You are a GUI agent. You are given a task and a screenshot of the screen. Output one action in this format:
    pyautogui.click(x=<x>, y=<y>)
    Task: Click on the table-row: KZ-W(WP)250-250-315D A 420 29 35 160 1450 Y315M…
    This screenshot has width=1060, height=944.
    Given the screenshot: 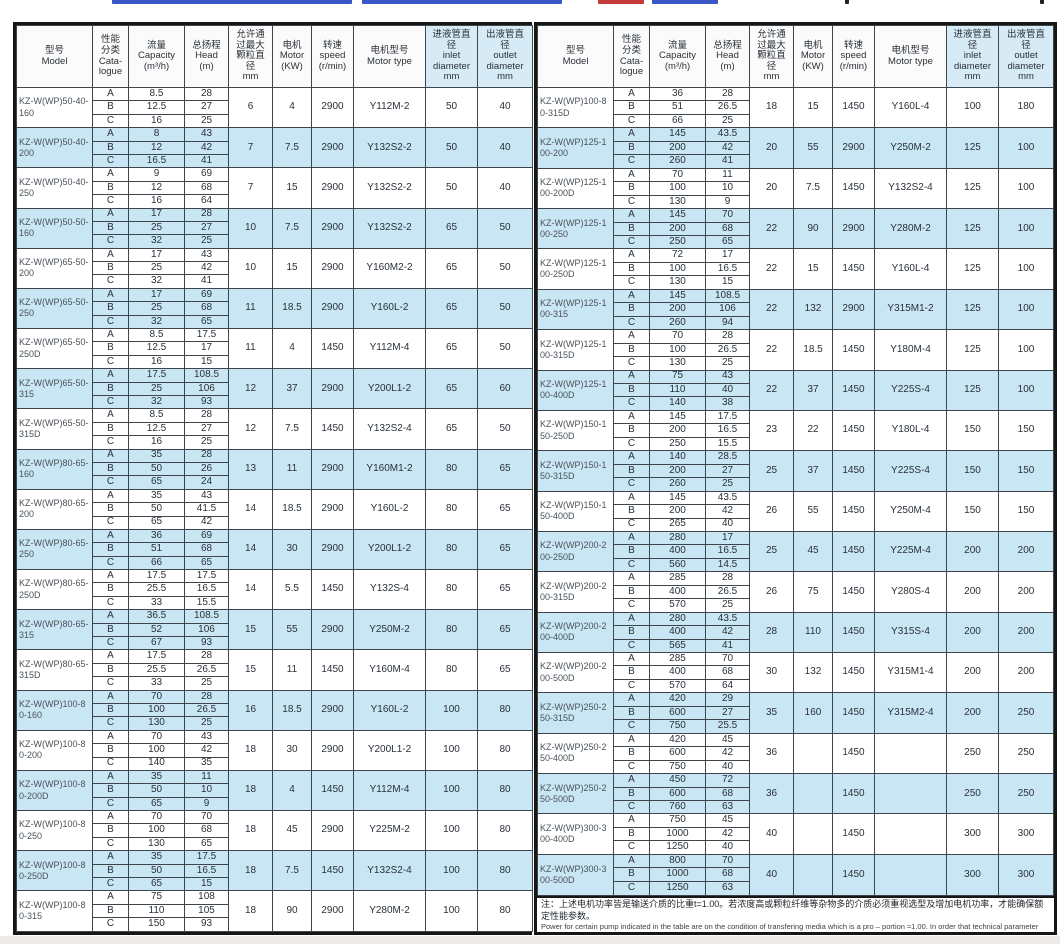 What is the action you would take?
    pyautogui.click(x=795, y=713)
    